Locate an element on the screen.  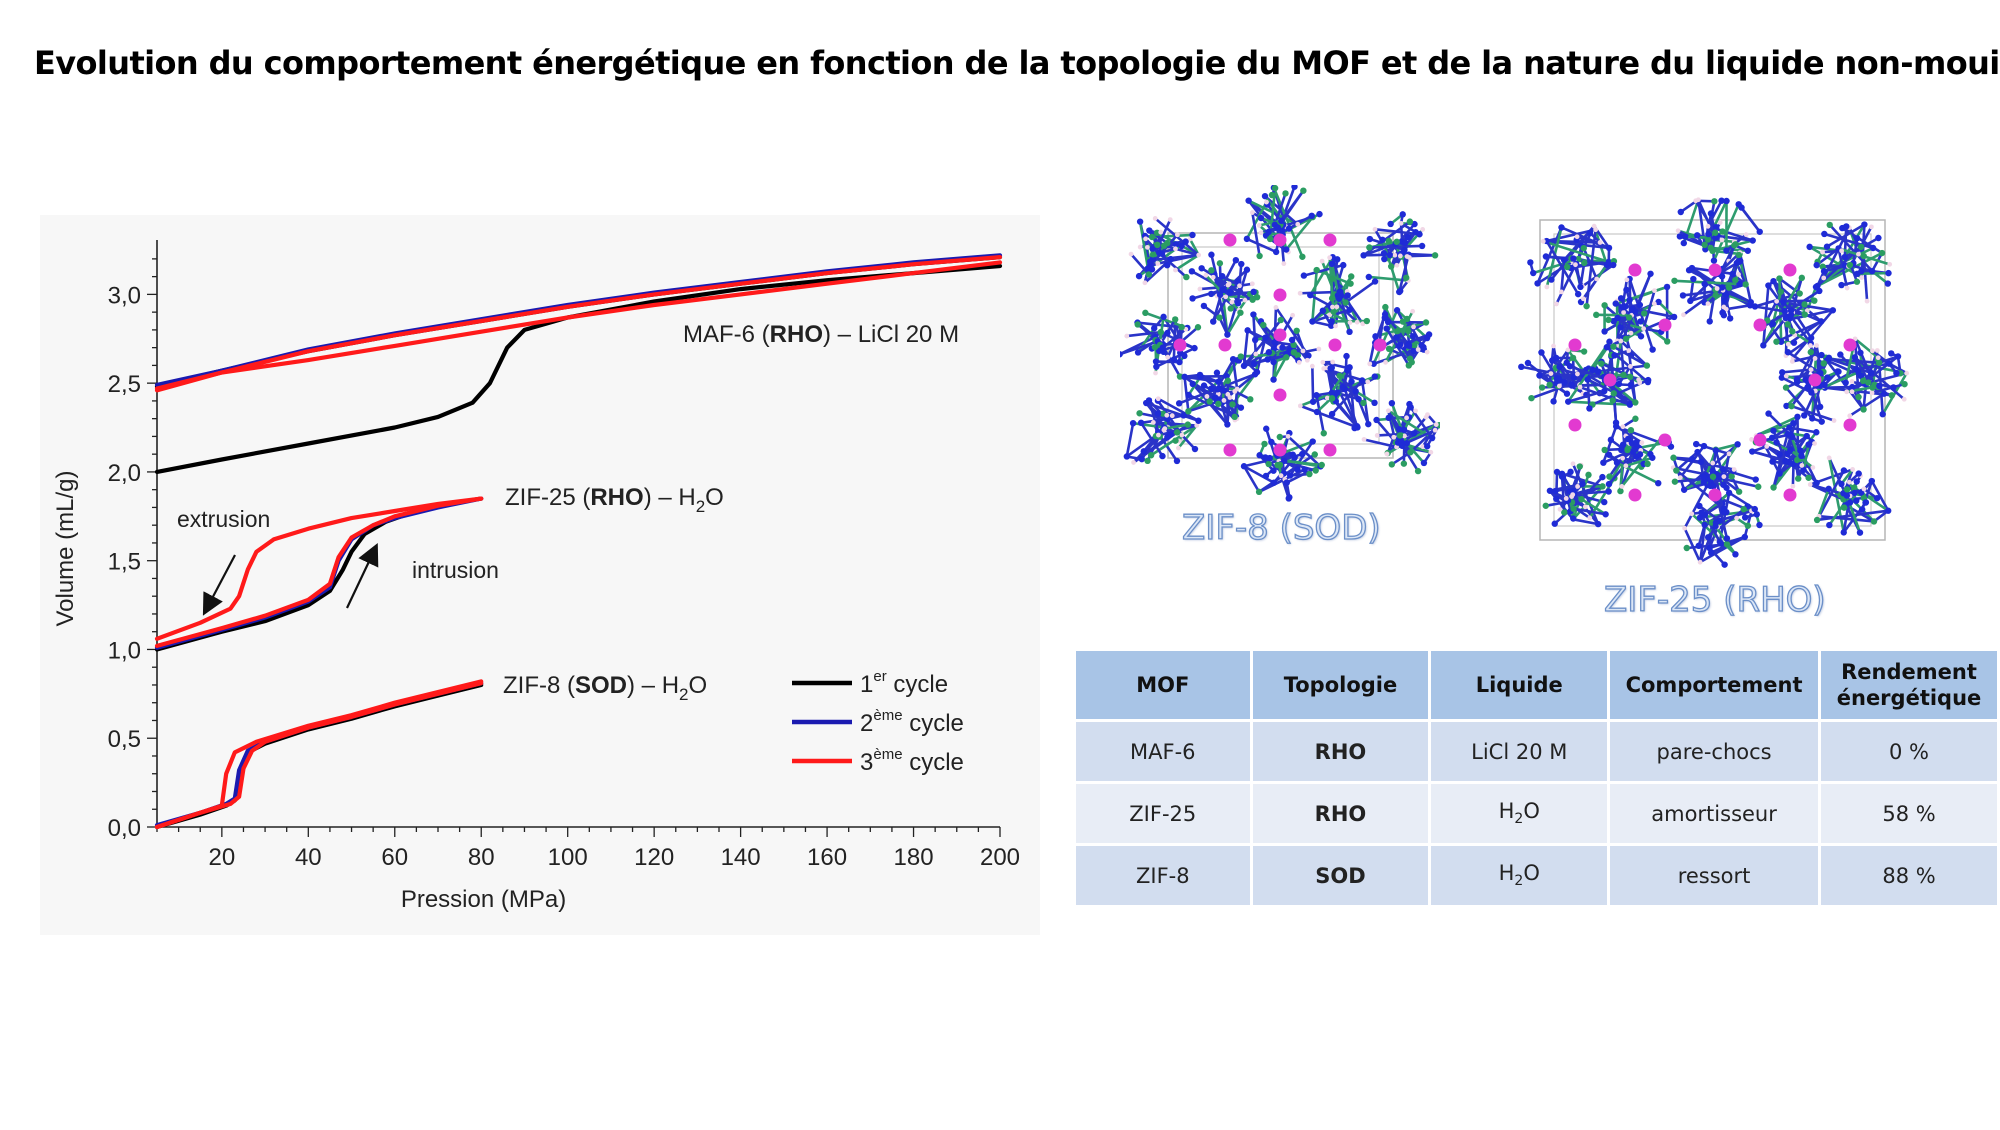
table-row: ZIF-25 RHO H2O amortisseur 58 % is located at coordinates (1536, 813).